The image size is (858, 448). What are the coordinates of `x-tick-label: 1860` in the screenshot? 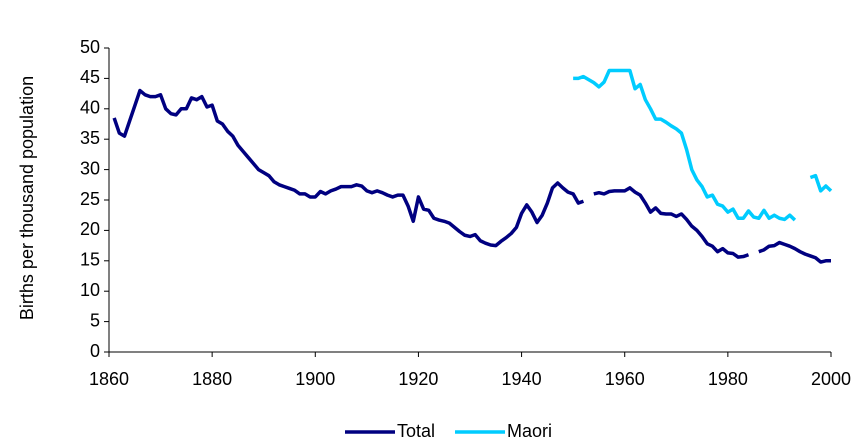 It's located at (109, 379).